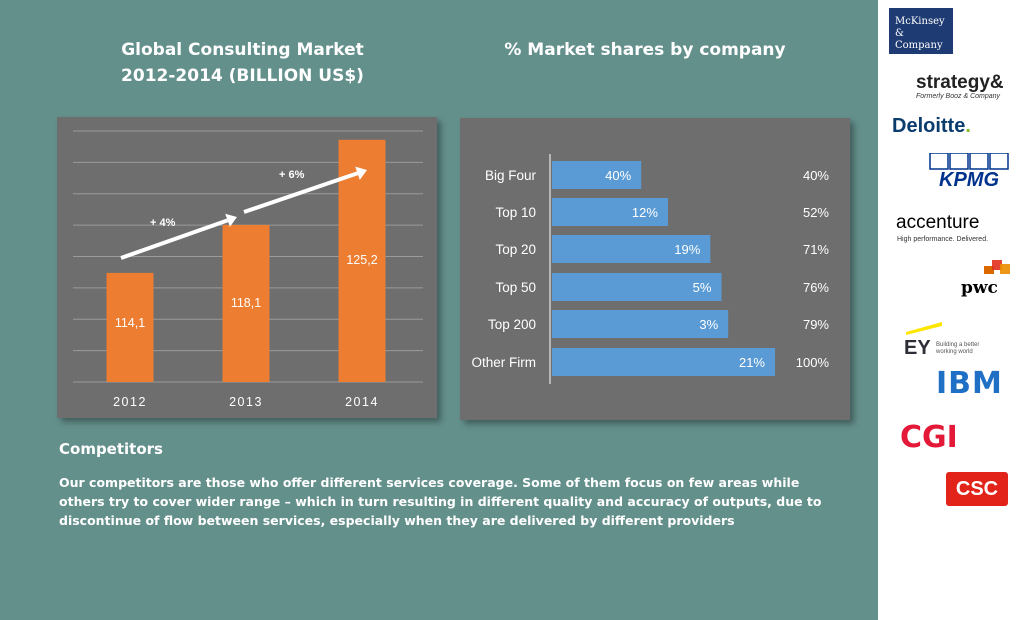 The width and height of the screenshot is (1026, 620). What do you see at coordinates (515, 212) in the screenshot?
I see `share-category-label: Top 10` at bounding box center [515, 212].